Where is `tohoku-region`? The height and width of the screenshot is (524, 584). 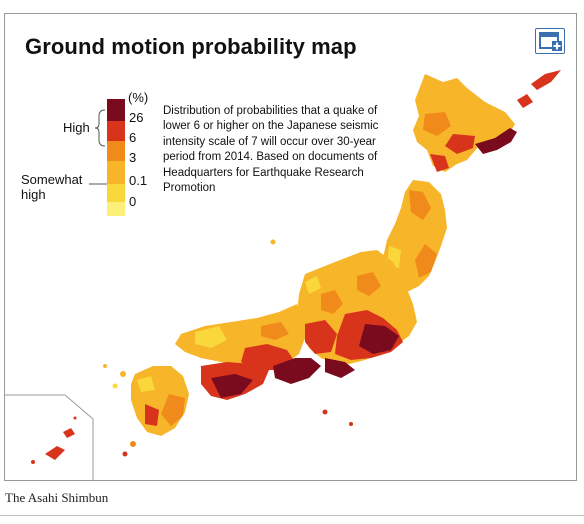
tohoku-region is located at coordinates (415, 236).